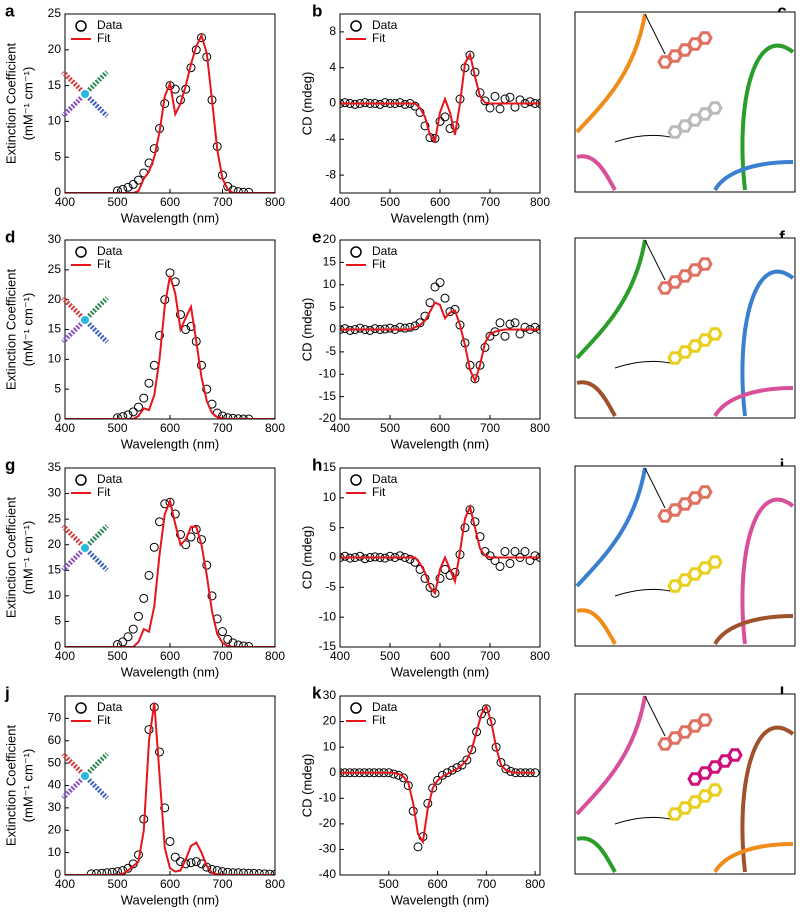  I want to click on y-tick-label: -10, so click(328, 616).